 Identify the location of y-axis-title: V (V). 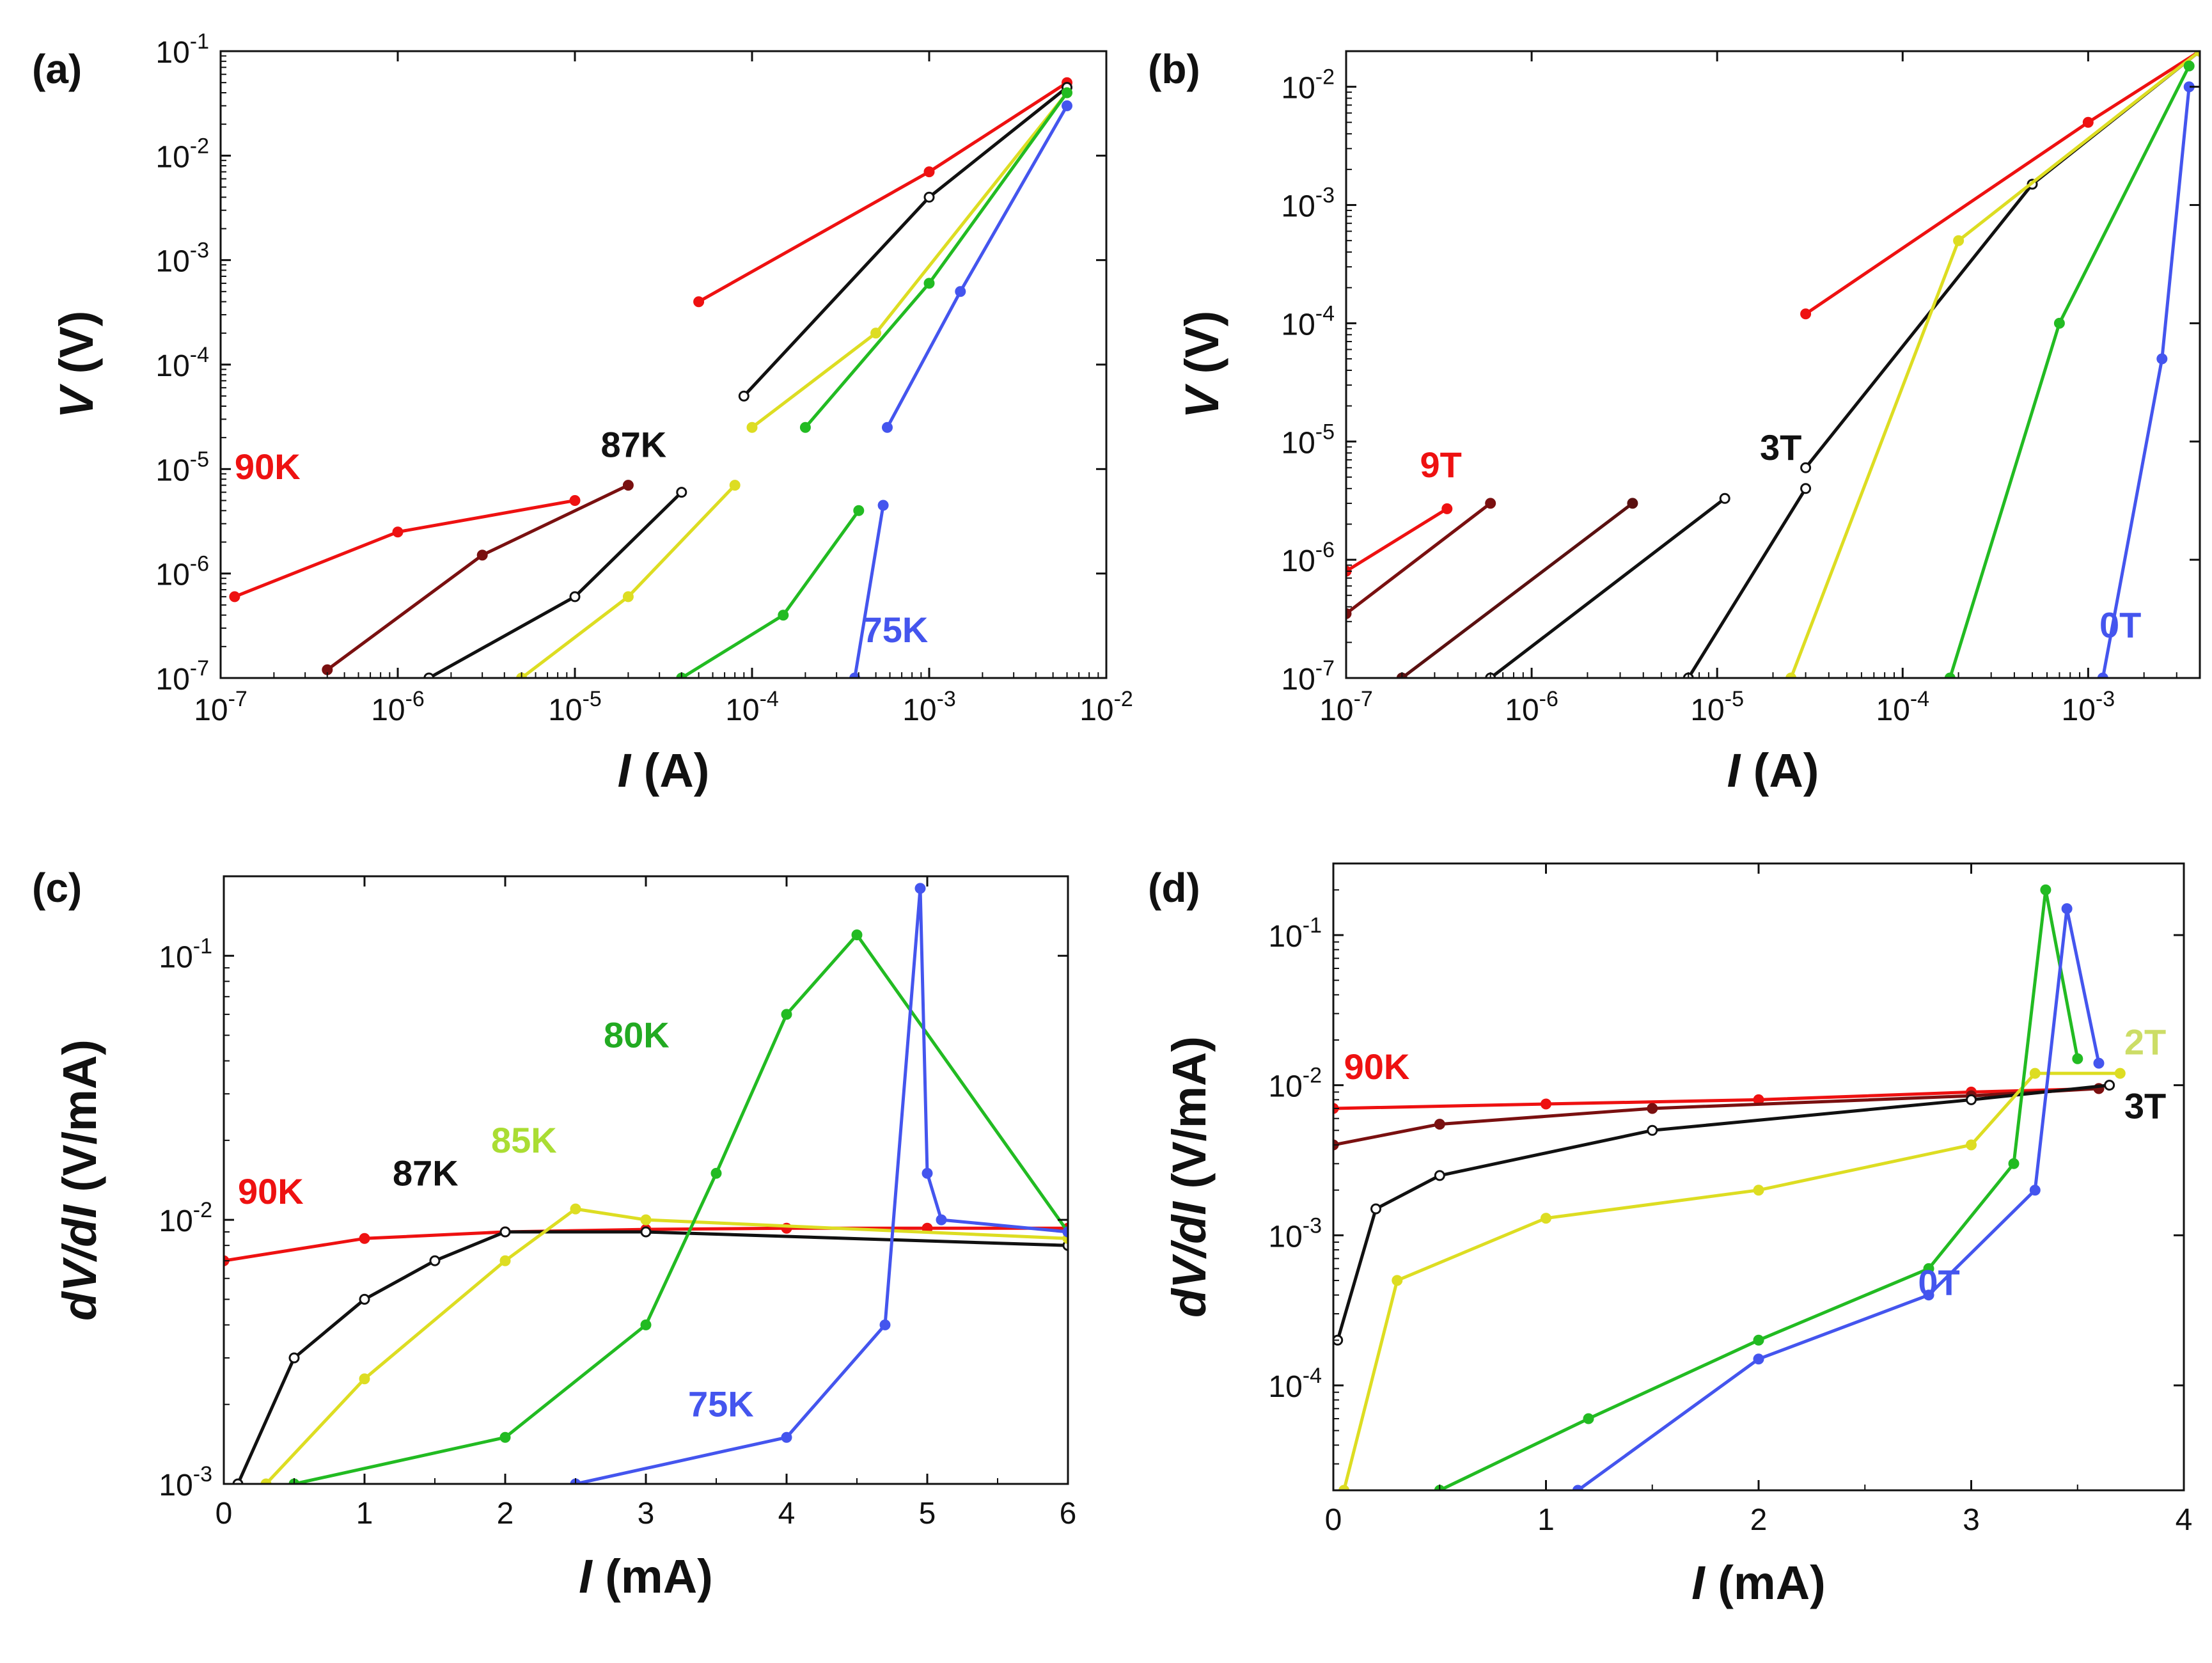
(1201, 365).